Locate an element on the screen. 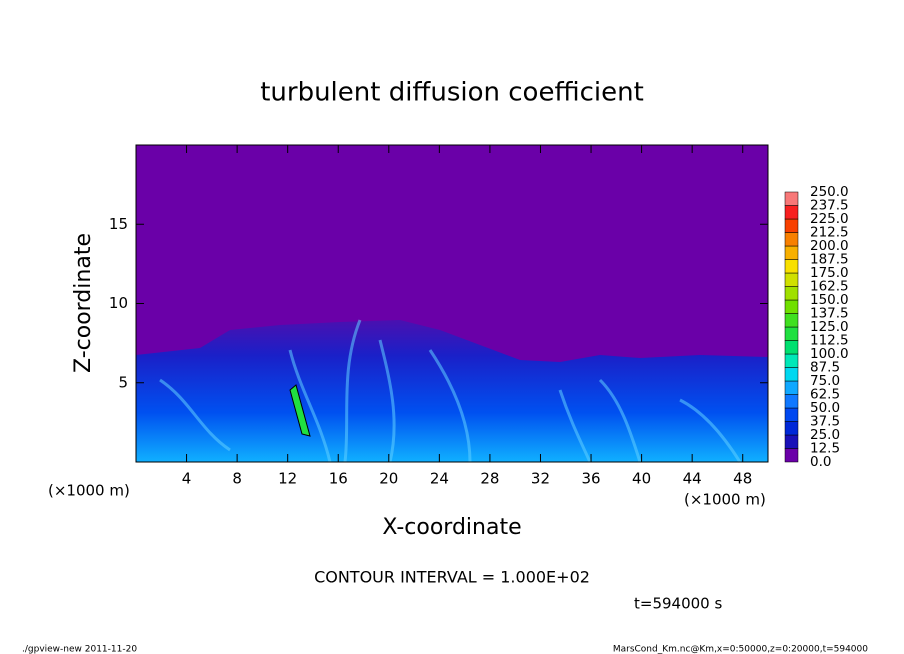 The width and height of the screenshot is (904, 654). colorbar-label: 0.0 is located at coordinates (820, 462).